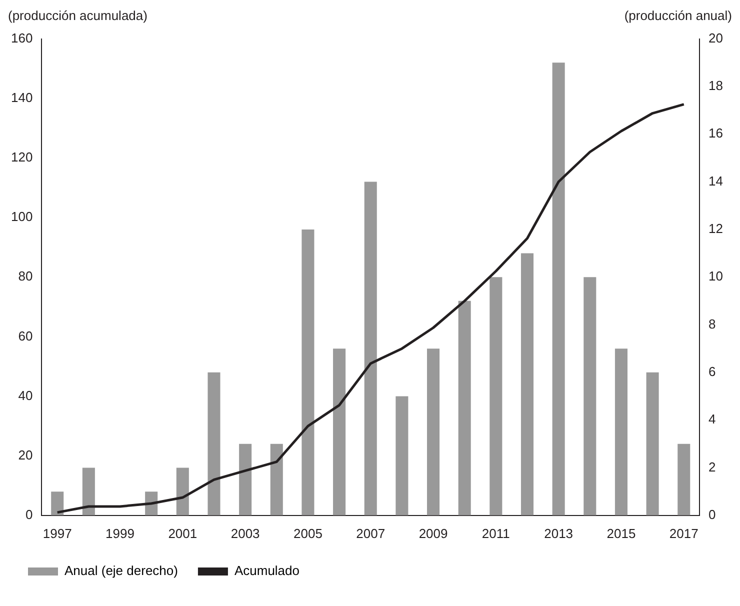  What do you see at coordinates (183, 533) in the screenshot?
I see `x-tick-label: 2001` at bounding box center [183, 533].